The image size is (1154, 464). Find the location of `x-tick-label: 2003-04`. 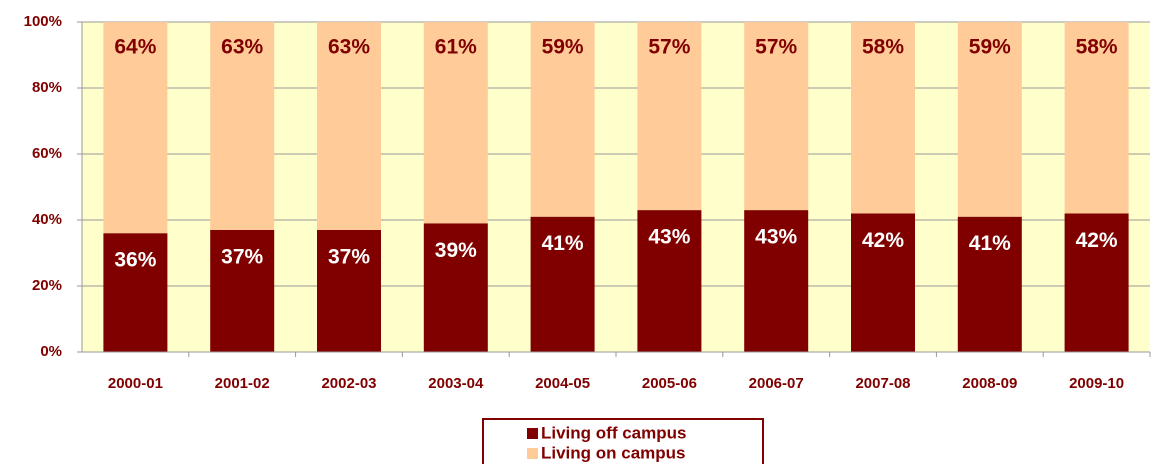

x-tick-label: 2003-04 is located at coordinates (456, 383).